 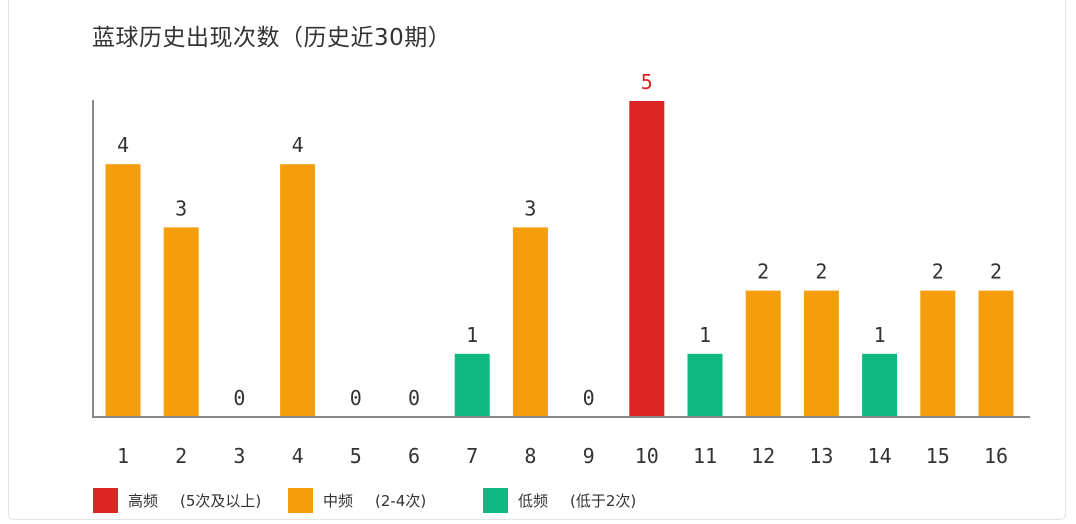 What do you see at coordinates (221, 500) in the screenshot?
I see `legend-note-high: (5次及以上)` at bounding box center [221, 500].